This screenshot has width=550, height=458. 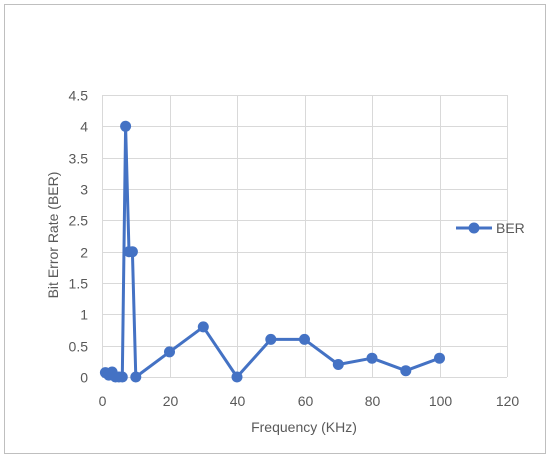 What do you see at coordinates (79, 347) in the screenshot?
I see `y-tick-label: 0.5` at bounding box center [79, 347].